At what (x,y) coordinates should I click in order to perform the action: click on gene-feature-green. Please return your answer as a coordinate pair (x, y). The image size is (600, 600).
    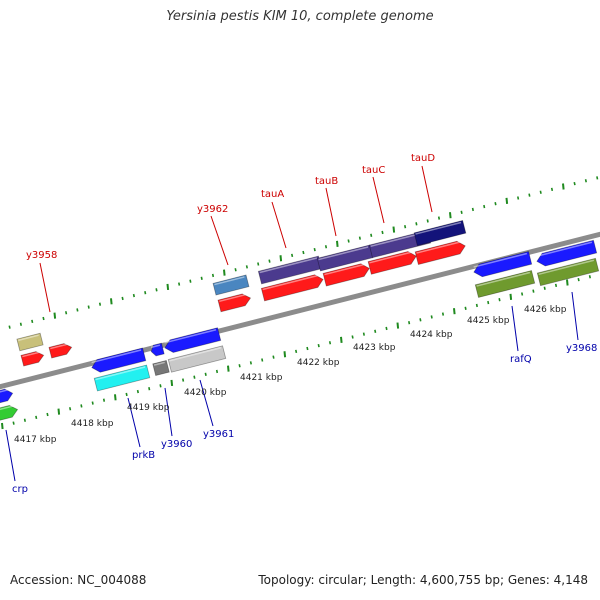
    Looking at the image, I should click on (9, 413).